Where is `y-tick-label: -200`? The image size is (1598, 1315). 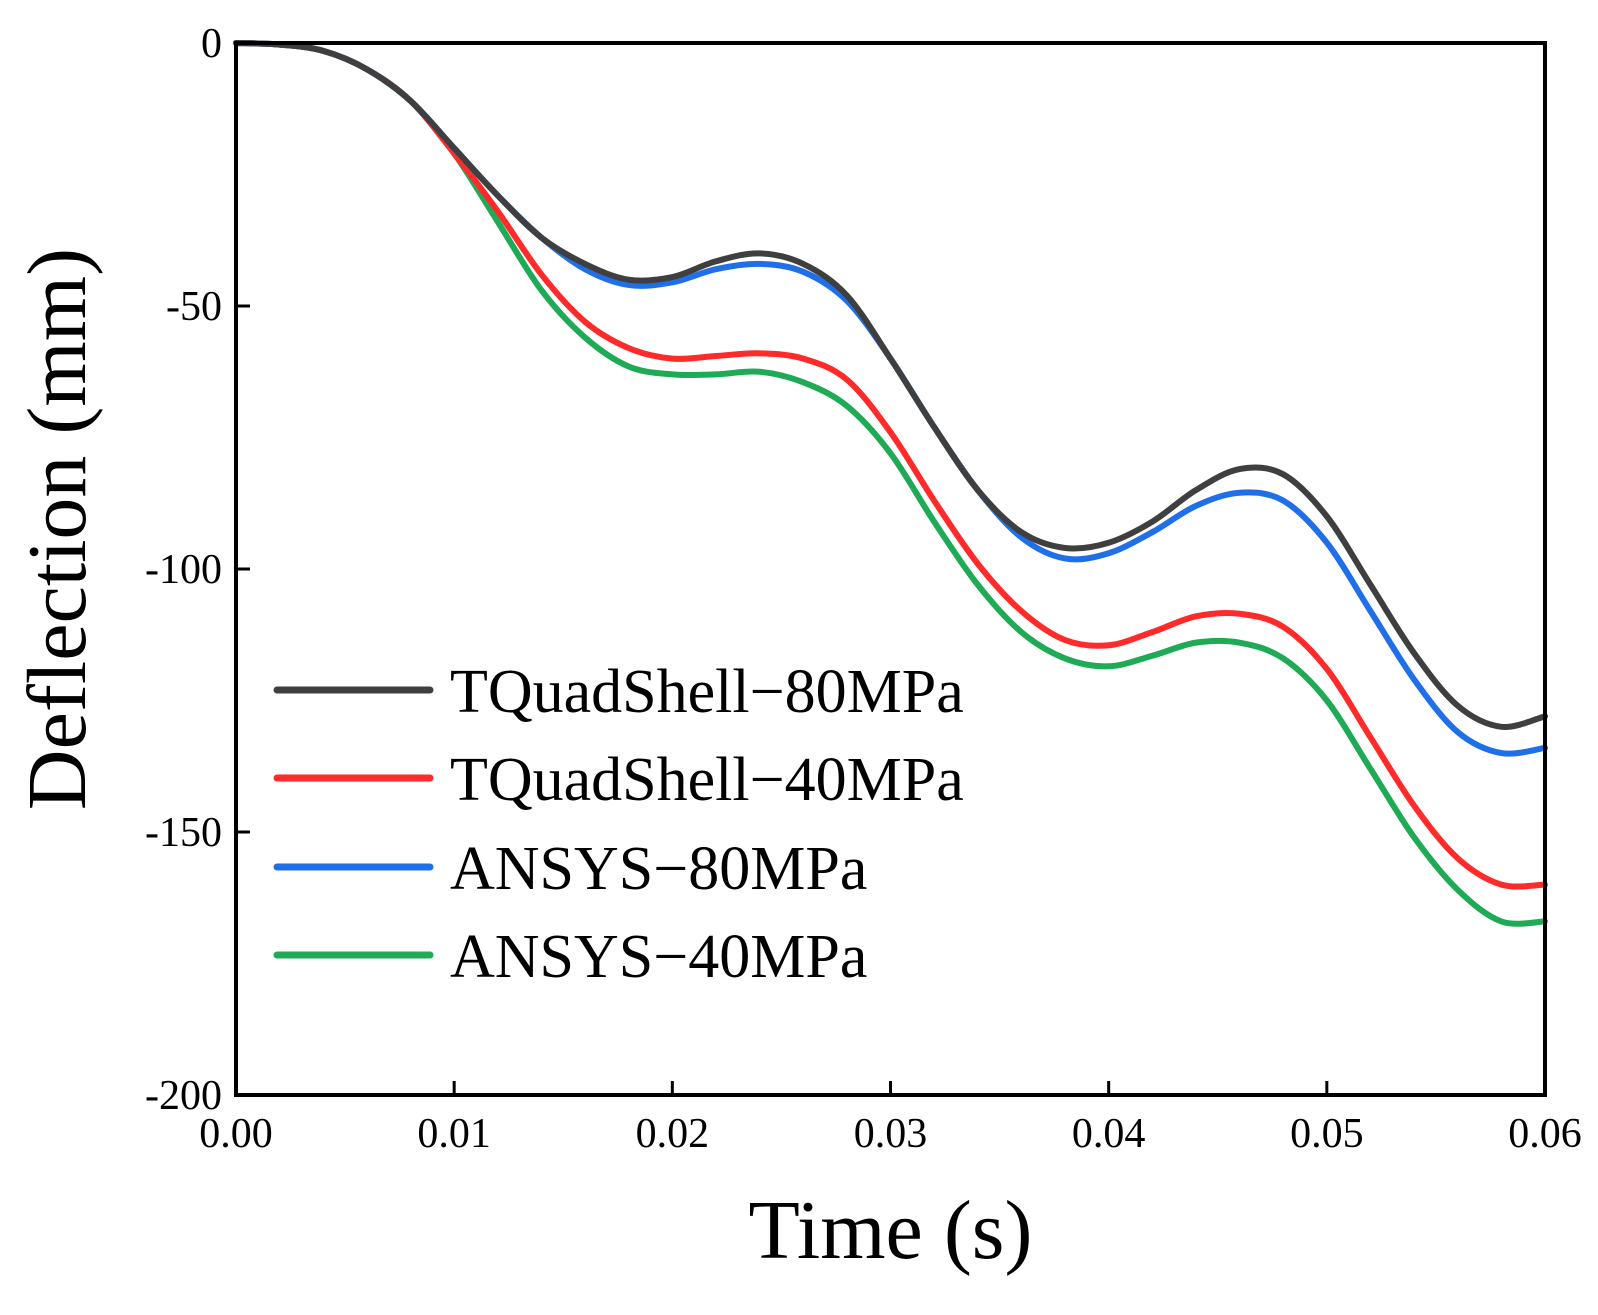
y-tick-label: -200 is located at coordinates (183, 1096).